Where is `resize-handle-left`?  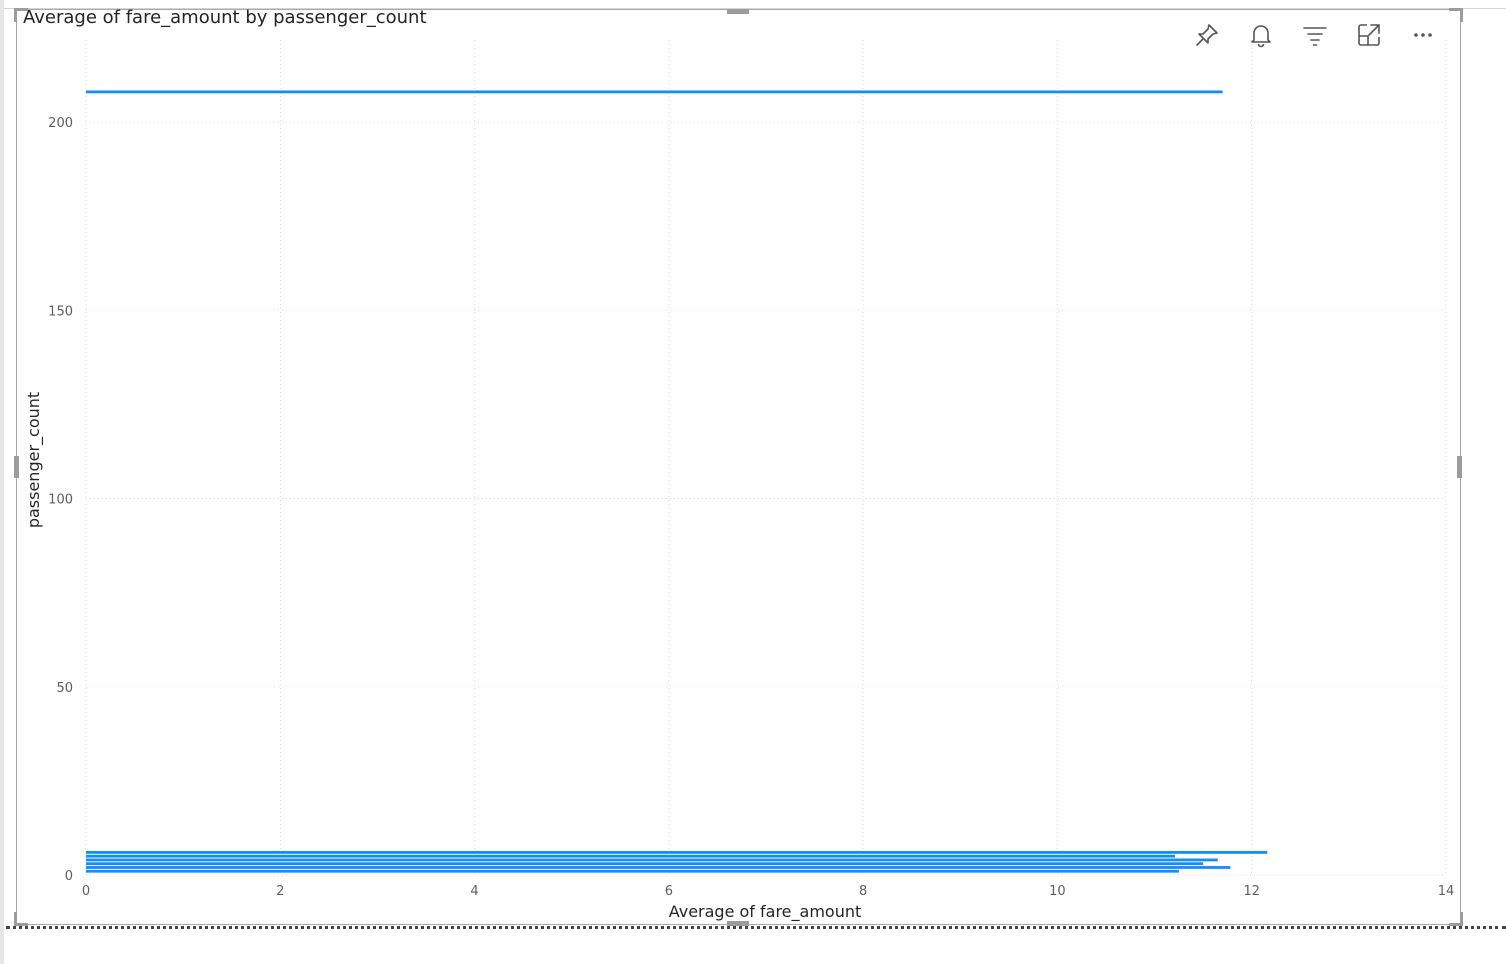
resize-handle-left is located at coordinates (16, 467).